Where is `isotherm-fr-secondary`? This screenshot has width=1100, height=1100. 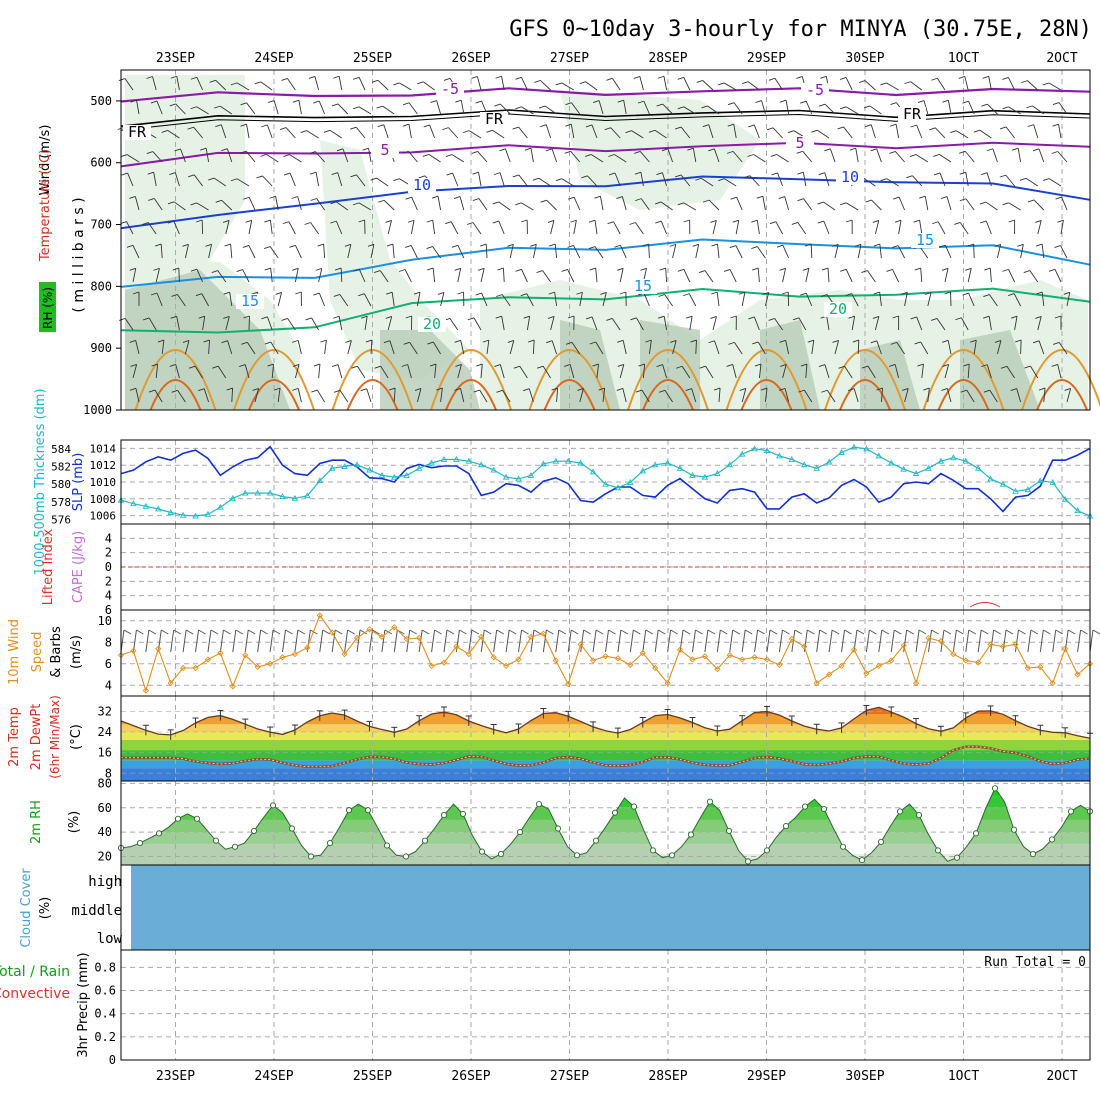 isotherm-fr-secondary is located at coordinates (605, 122).